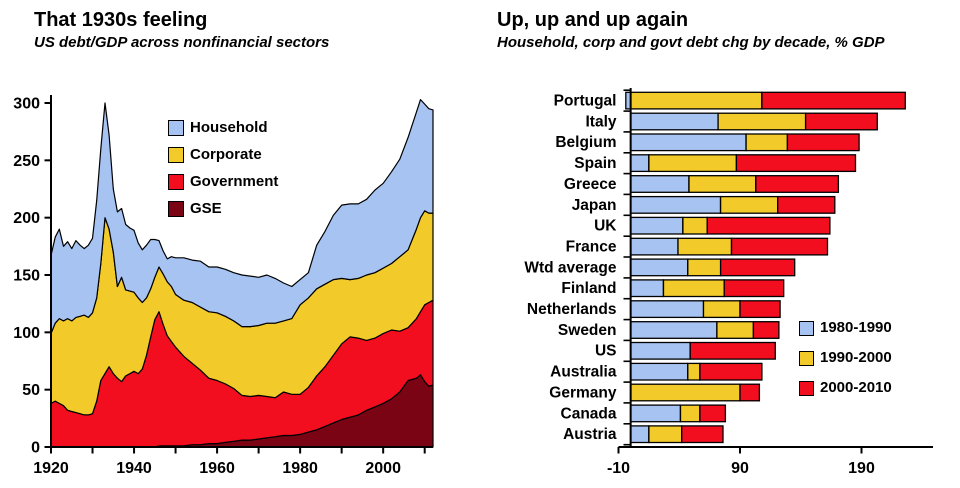 Image resolution: width=960 pixels, height=488 pixels. Describe the element at coordinates (134, 468) in the screenshot. I see `x-tick-label: 1940` at that location.